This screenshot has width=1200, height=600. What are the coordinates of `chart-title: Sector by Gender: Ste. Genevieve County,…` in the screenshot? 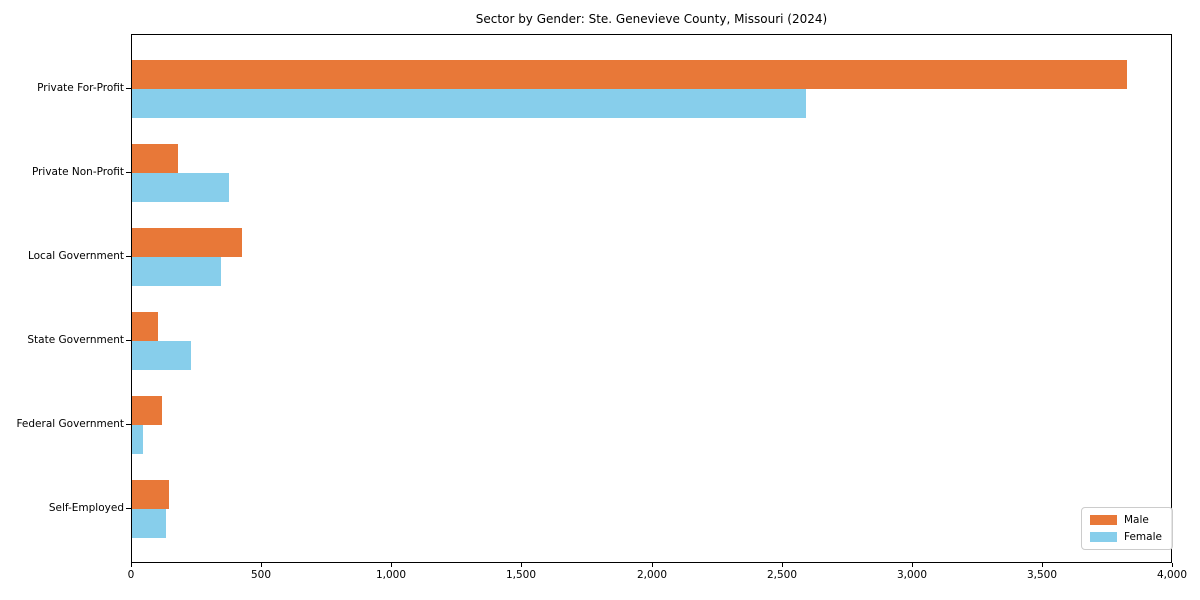 It's located at (651, 19).